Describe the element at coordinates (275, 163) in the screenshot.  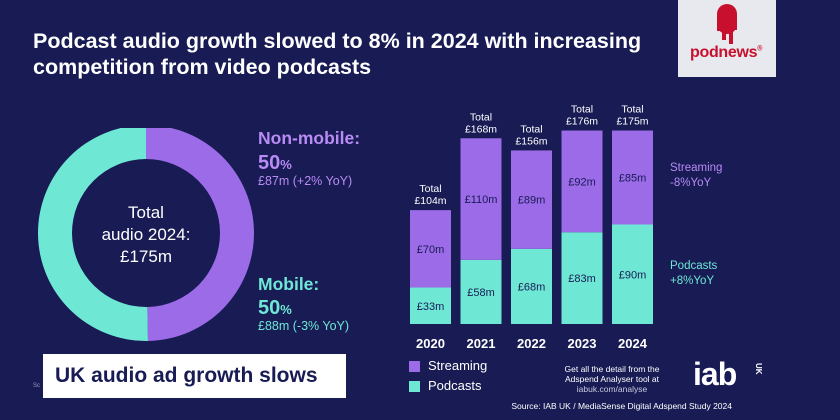
I see `non-mobile-percent: 50%` at that location.